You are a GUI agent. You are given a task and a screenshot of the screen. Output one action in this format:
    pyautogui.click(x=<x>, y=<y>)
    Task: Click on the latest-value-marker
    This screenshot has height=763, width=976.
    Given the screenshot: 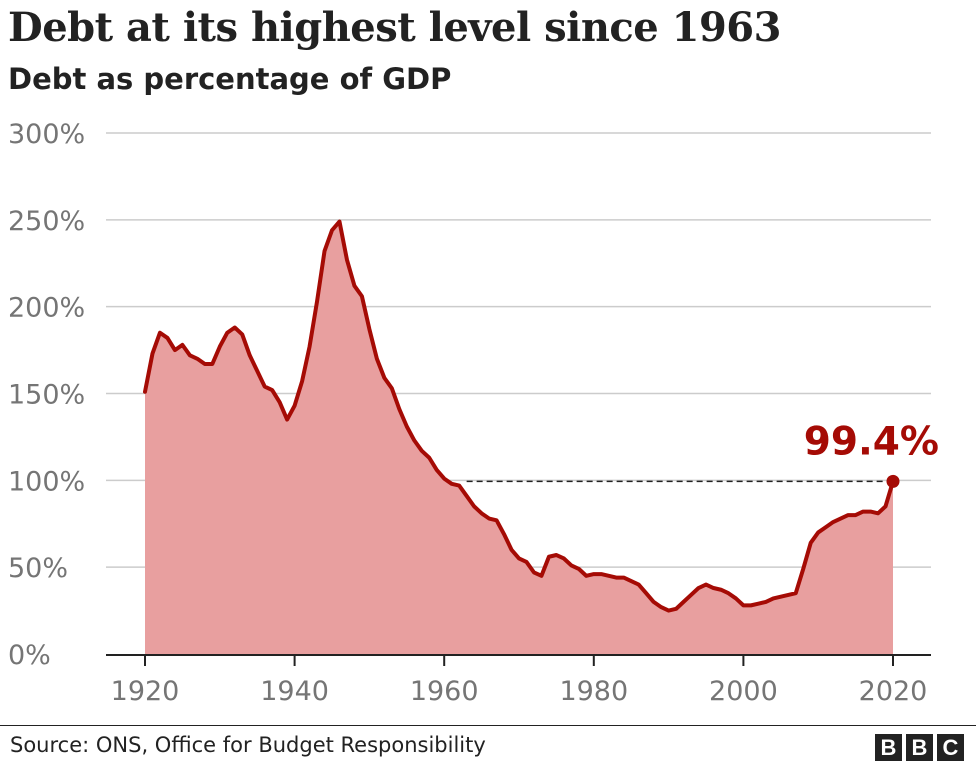 What is the action you would take?
    pyautogui.click(x=893, y=481)
    